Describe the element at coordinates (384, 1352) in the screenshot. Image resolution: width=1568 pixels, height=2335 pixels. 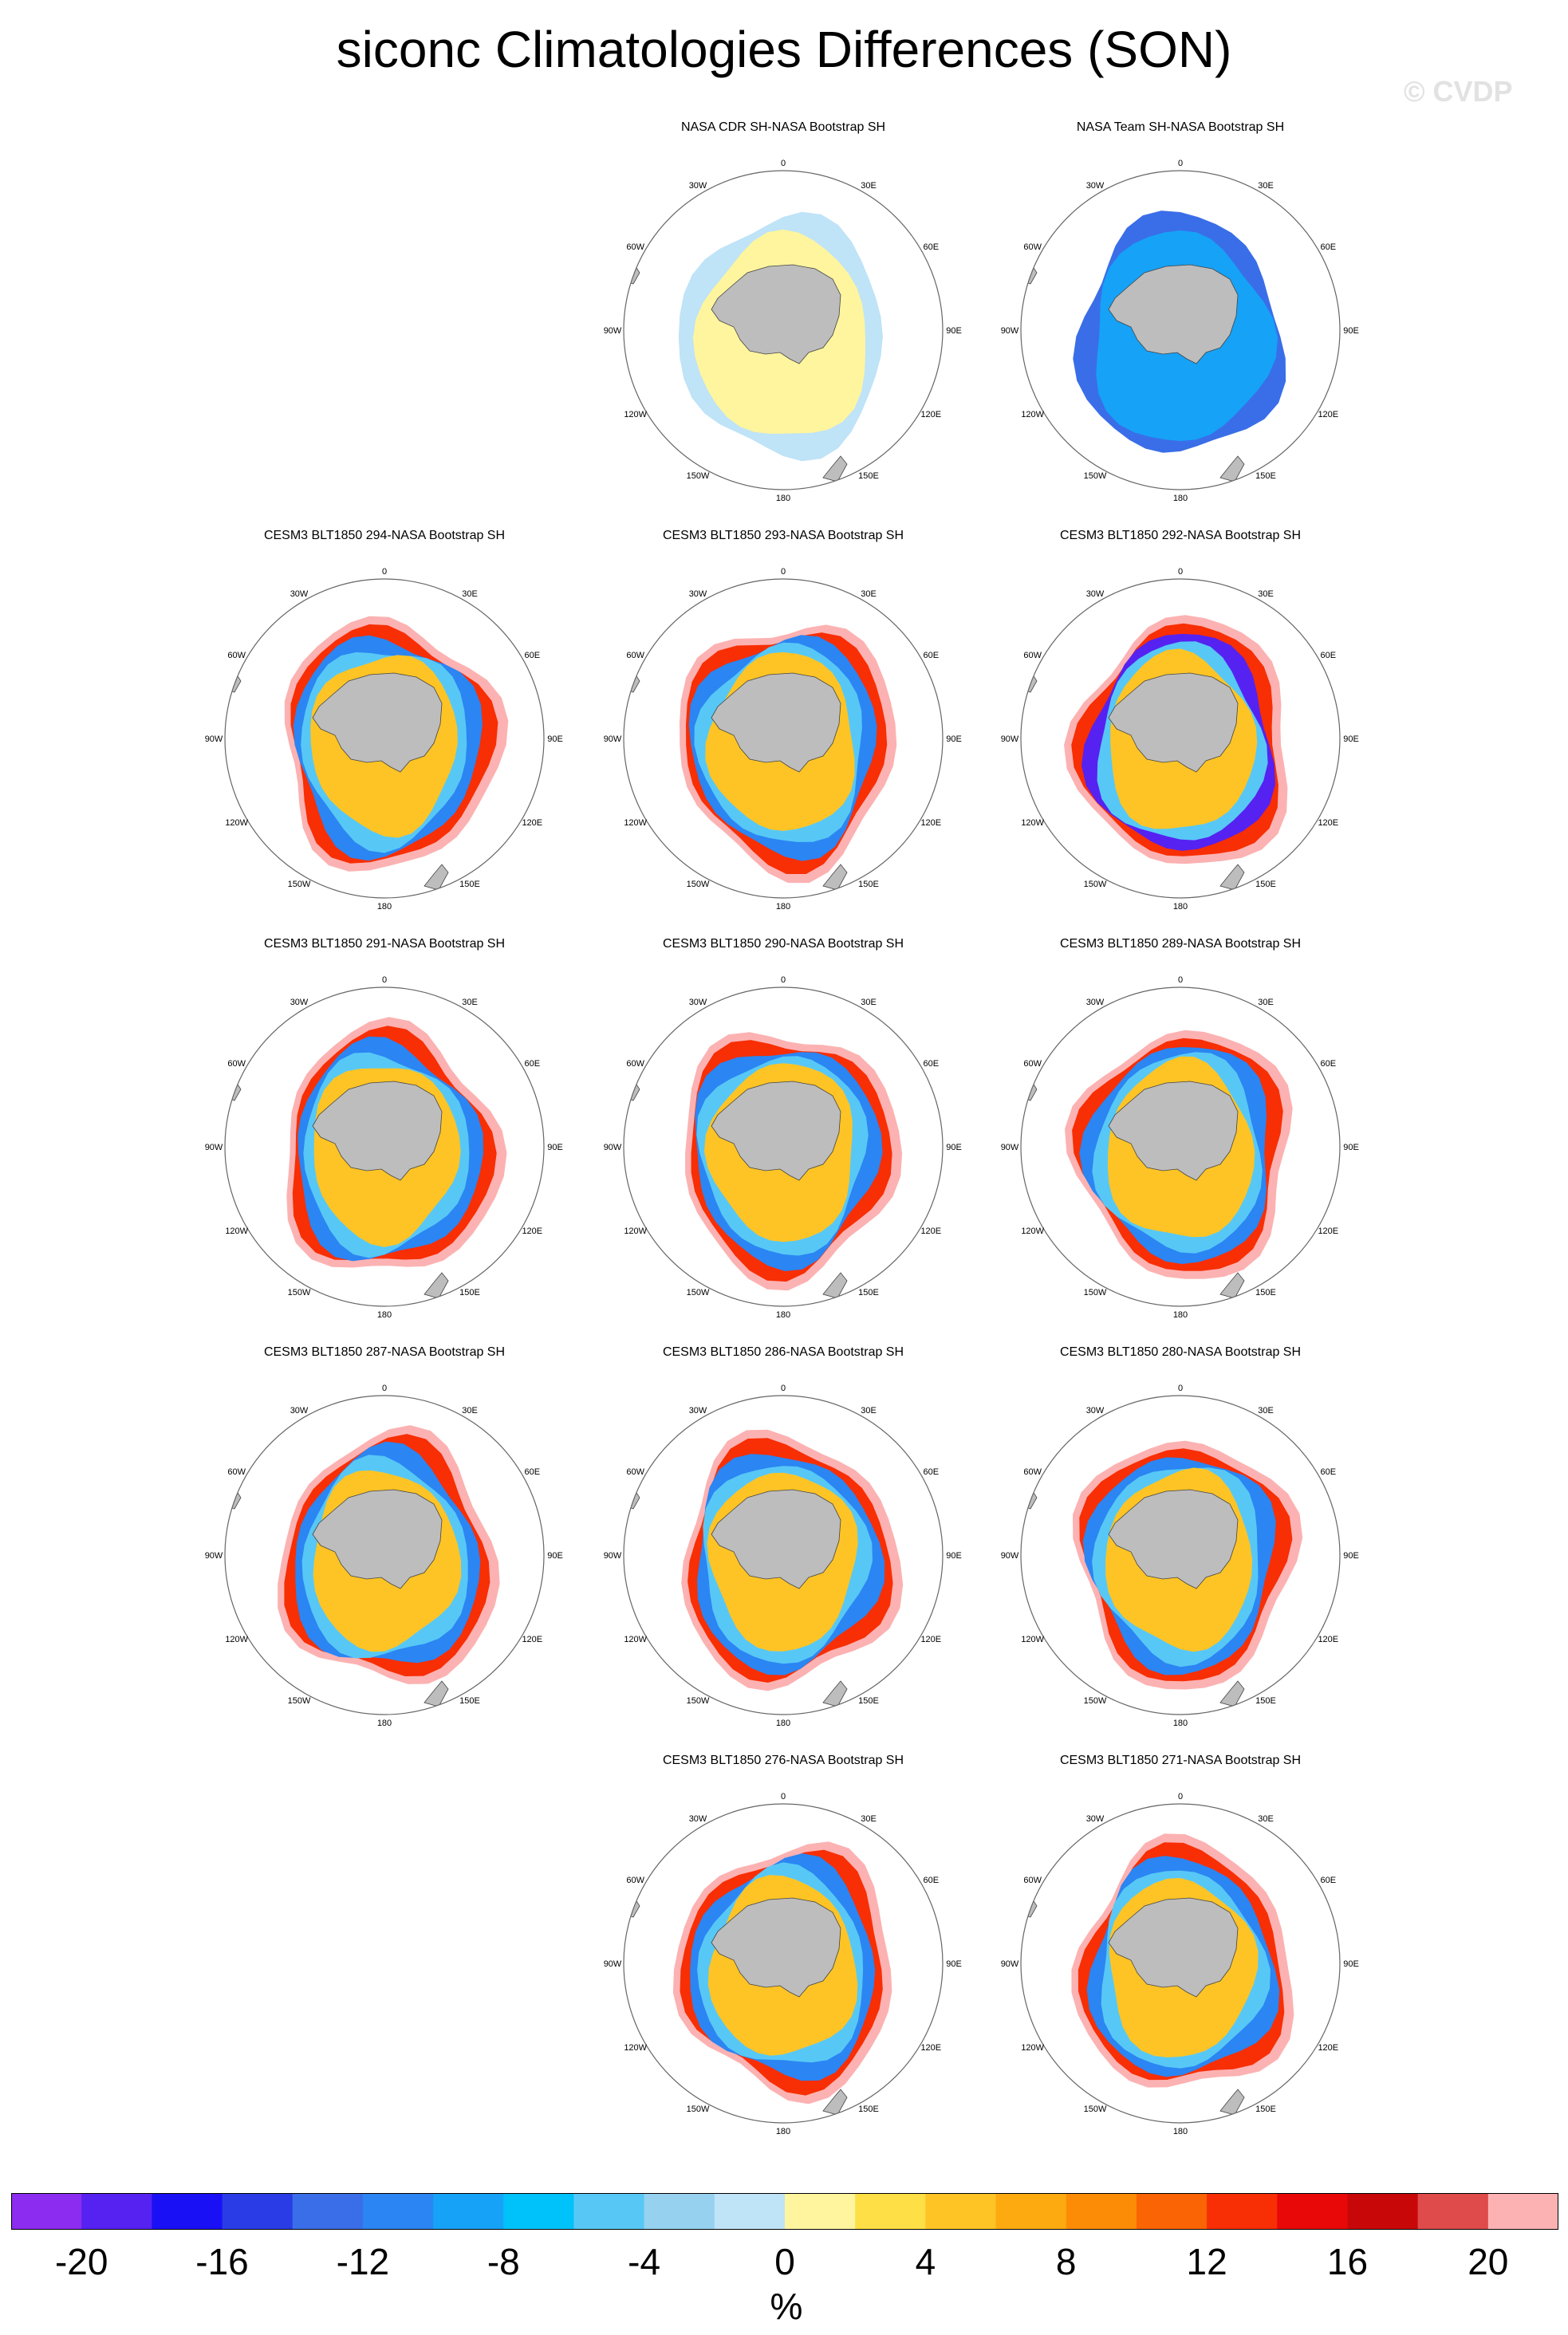
I see `panel-title: CESM3 BLT1850 287-NASA Bootstrap SH` at that location.